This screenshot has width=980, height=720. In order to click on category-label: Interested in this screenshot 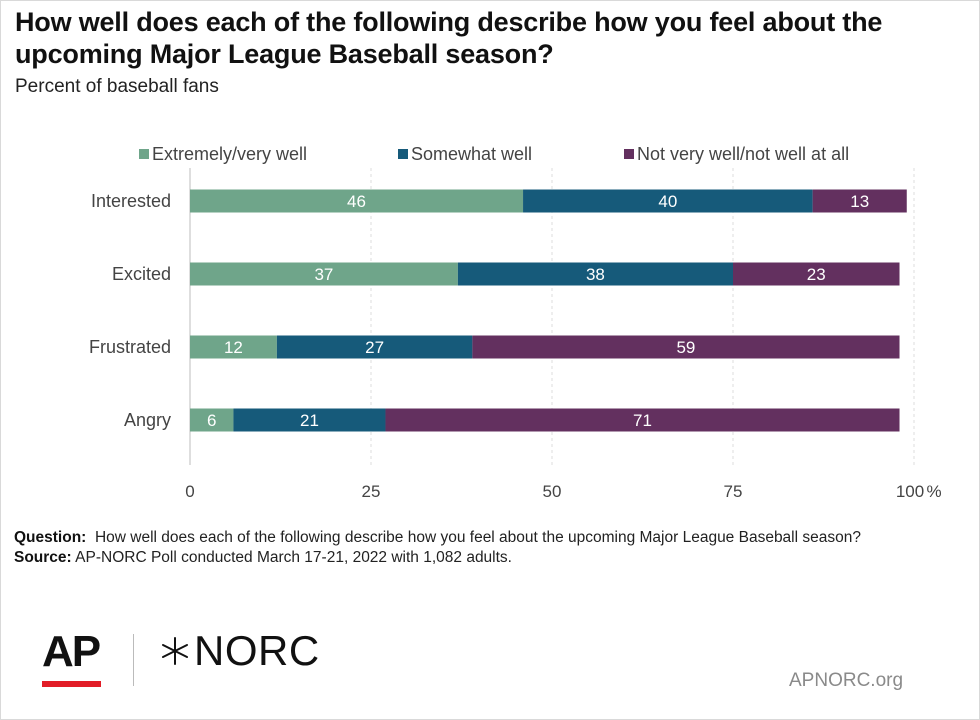, I will do `click(131, 201)`.